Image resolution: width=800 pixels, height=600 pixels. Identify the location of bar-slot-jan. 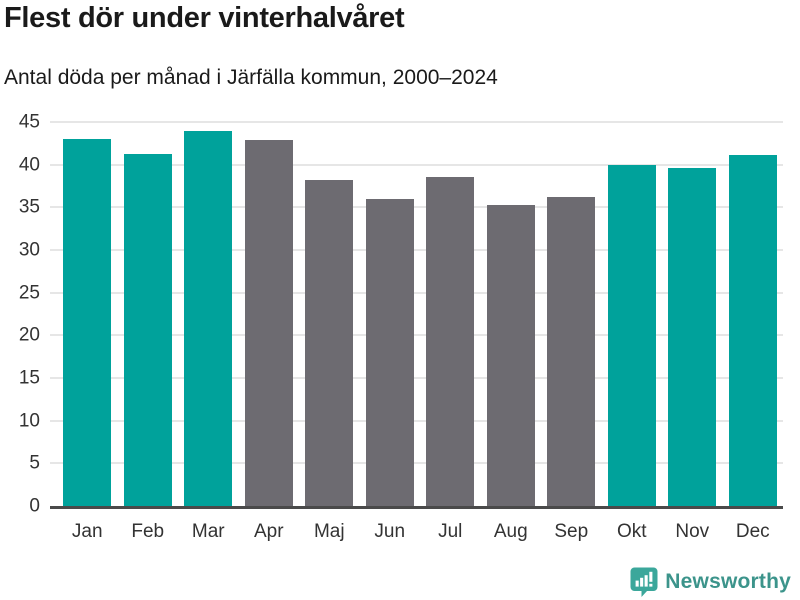
(87, 314).